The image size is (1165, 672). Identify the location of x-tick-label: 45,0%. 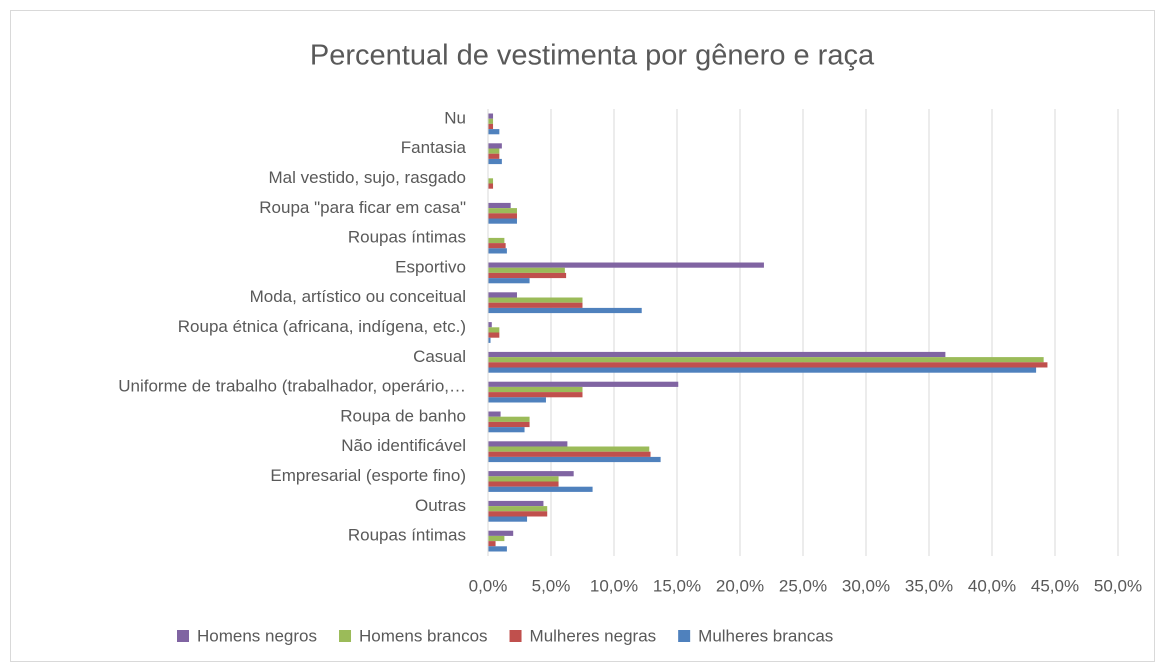
(1055, 585).